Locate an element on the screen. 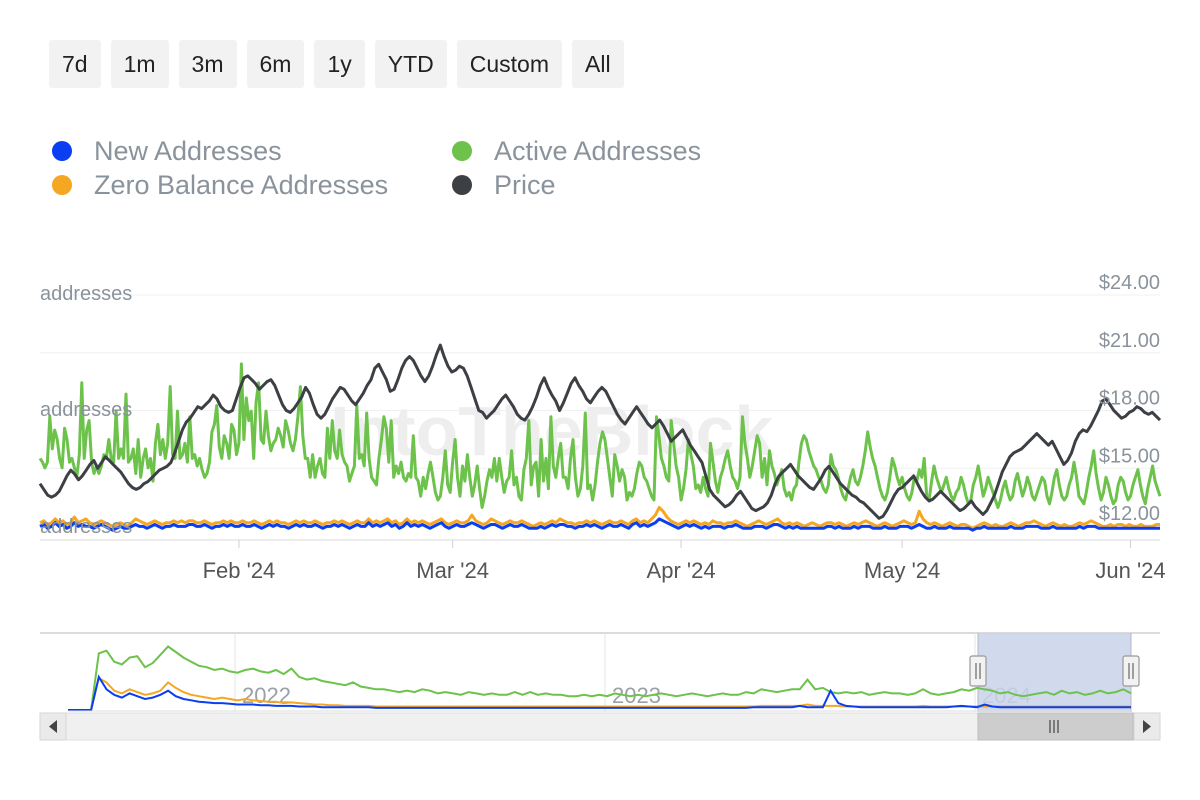 This screenshot has width=1200, height=800. legend-item-zero-balance-addresses: Zero Balance Addresses is located at coordinates (220, 185).